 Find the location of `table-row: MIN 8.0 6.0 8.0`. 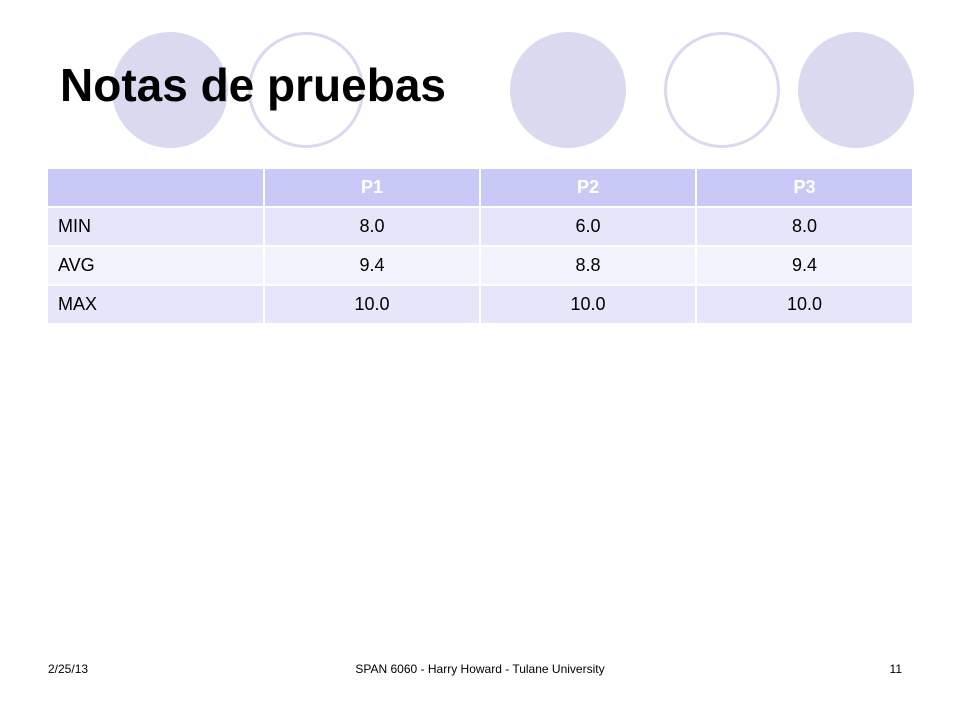

table-row: MIN 8.0 6.0 8.0 is located at coordinates (480, 226).